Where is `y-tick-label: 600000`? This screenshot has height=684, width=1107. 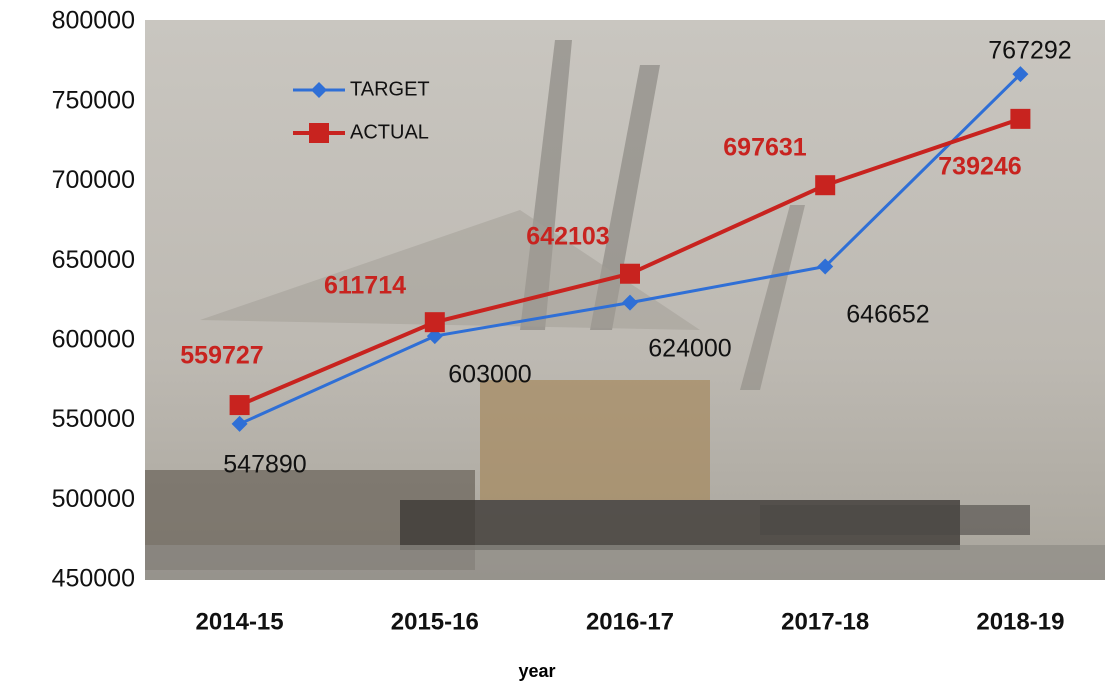
y-tick-label: 600000 is located at coordinates (93, 339).